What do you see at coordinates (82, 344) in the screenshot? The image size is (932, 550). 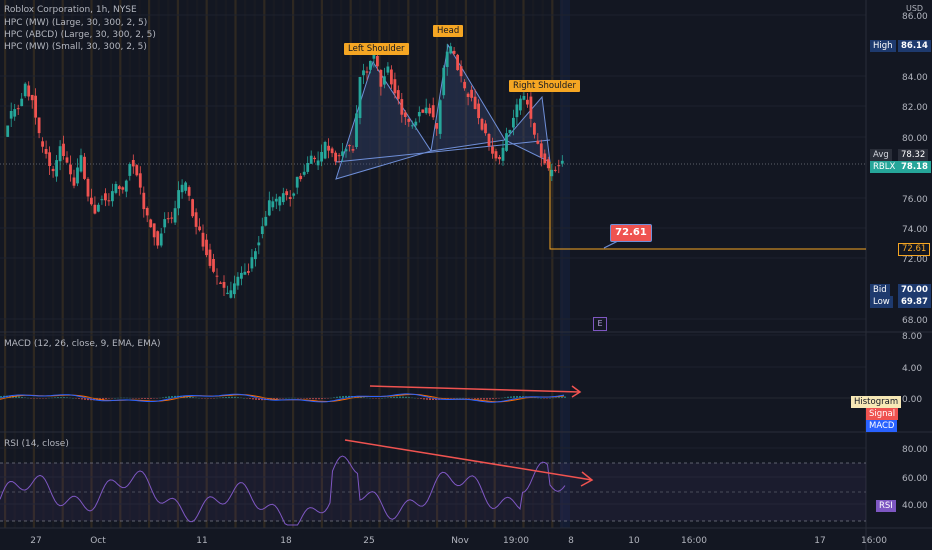 I see `macd-legend: MACD (12, 26, close, 9, EMA, EMA)` at bounding box center [82, 344].